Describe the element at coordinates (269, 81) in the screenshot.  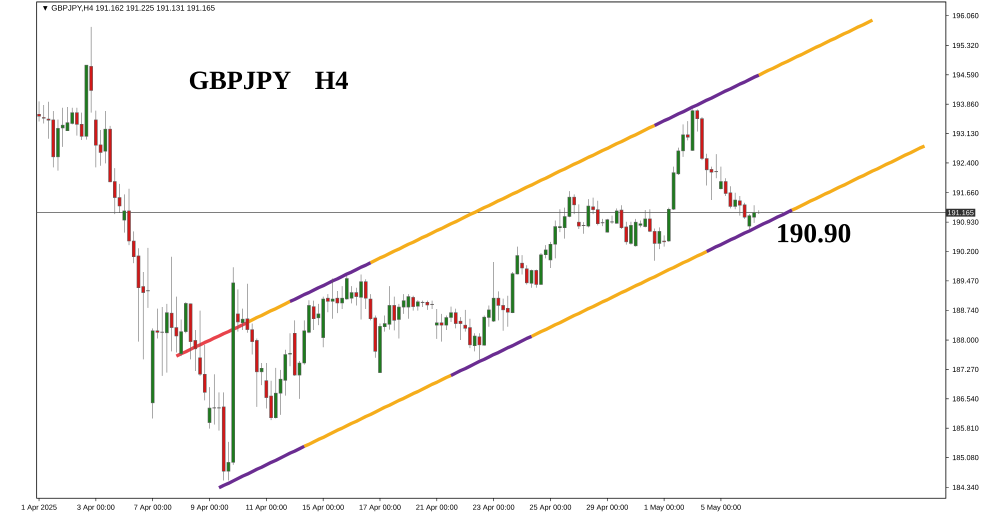
I see `text: GBPJPY H4` at that location.